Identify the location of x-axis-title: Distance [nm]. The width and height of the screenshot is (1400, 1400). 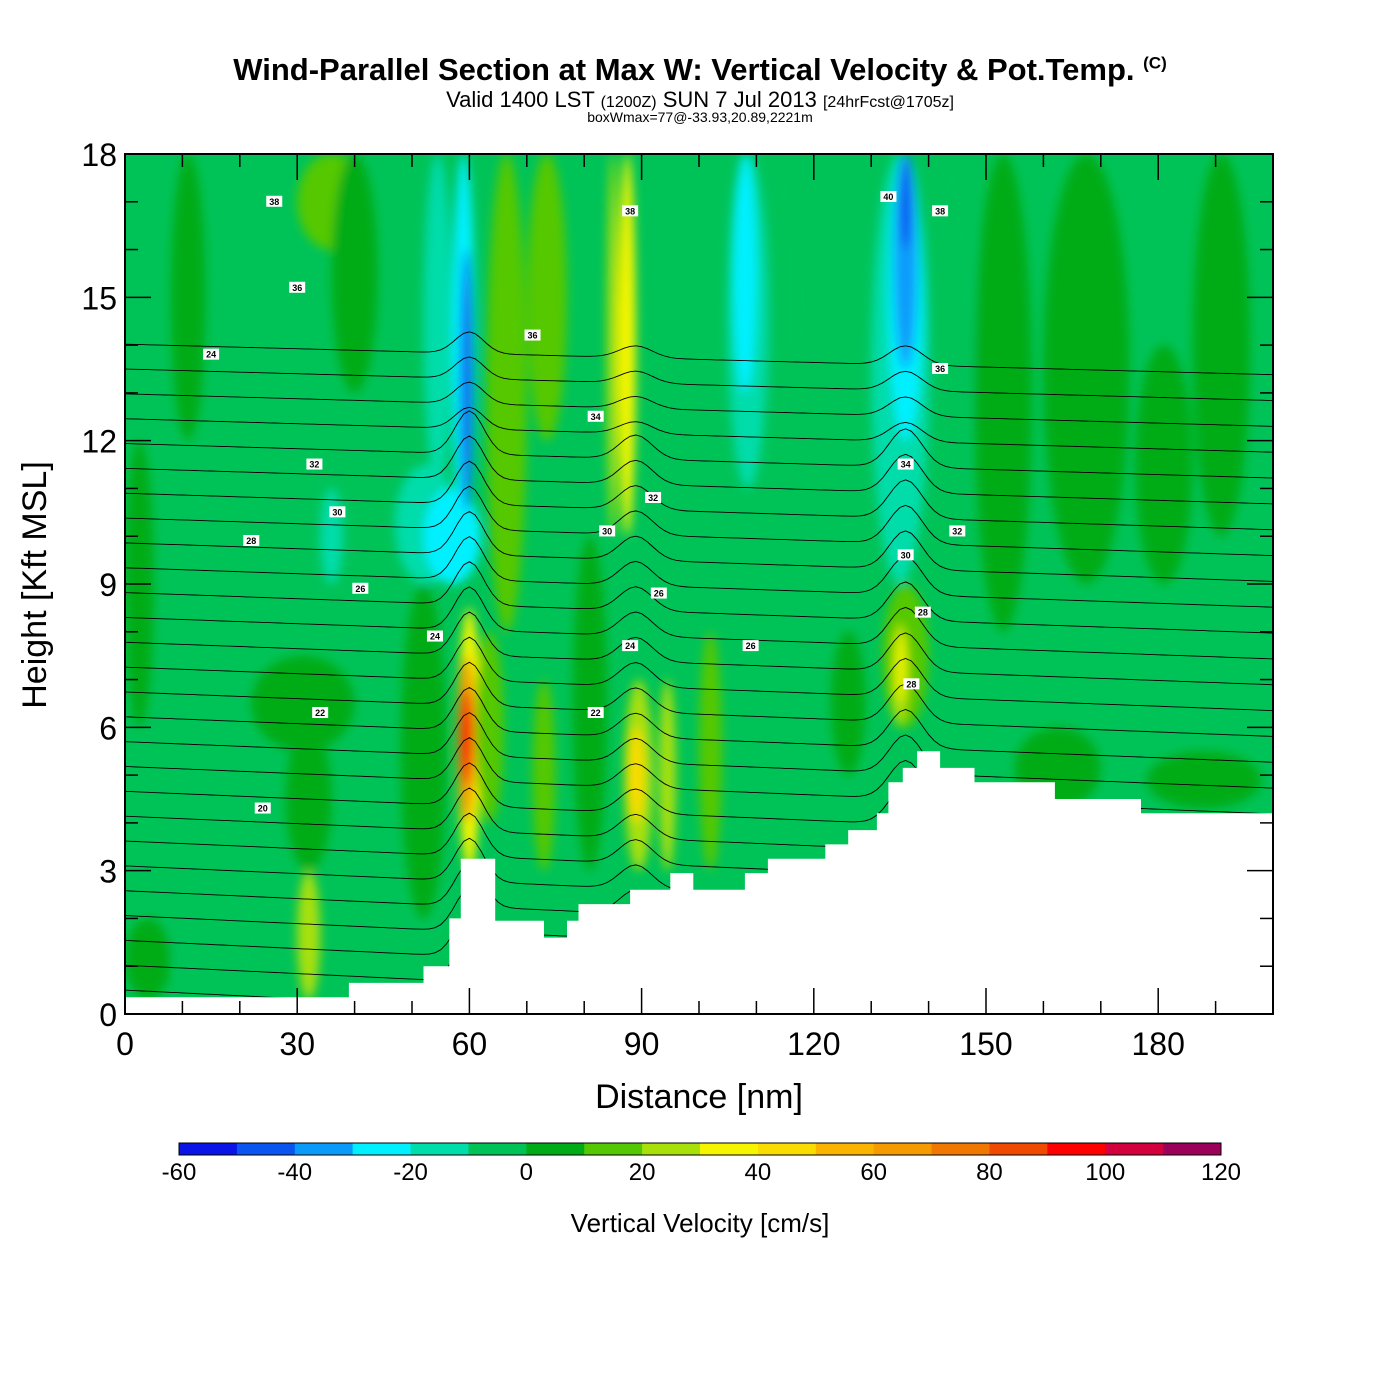
(699, 1097).